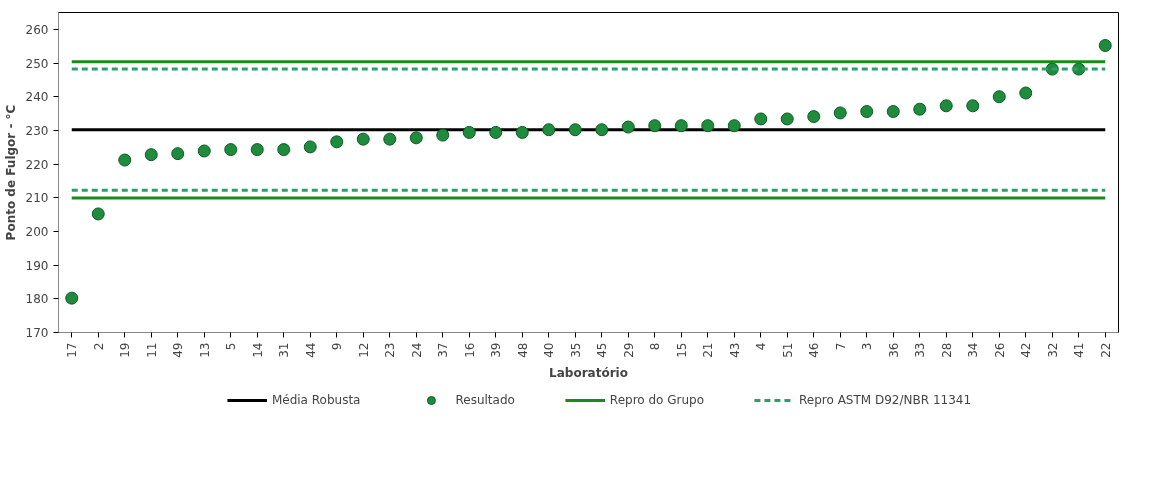 This screenshot has width=1169, height=486. I want to click on x-tick-label: 23, so click(390, 350).